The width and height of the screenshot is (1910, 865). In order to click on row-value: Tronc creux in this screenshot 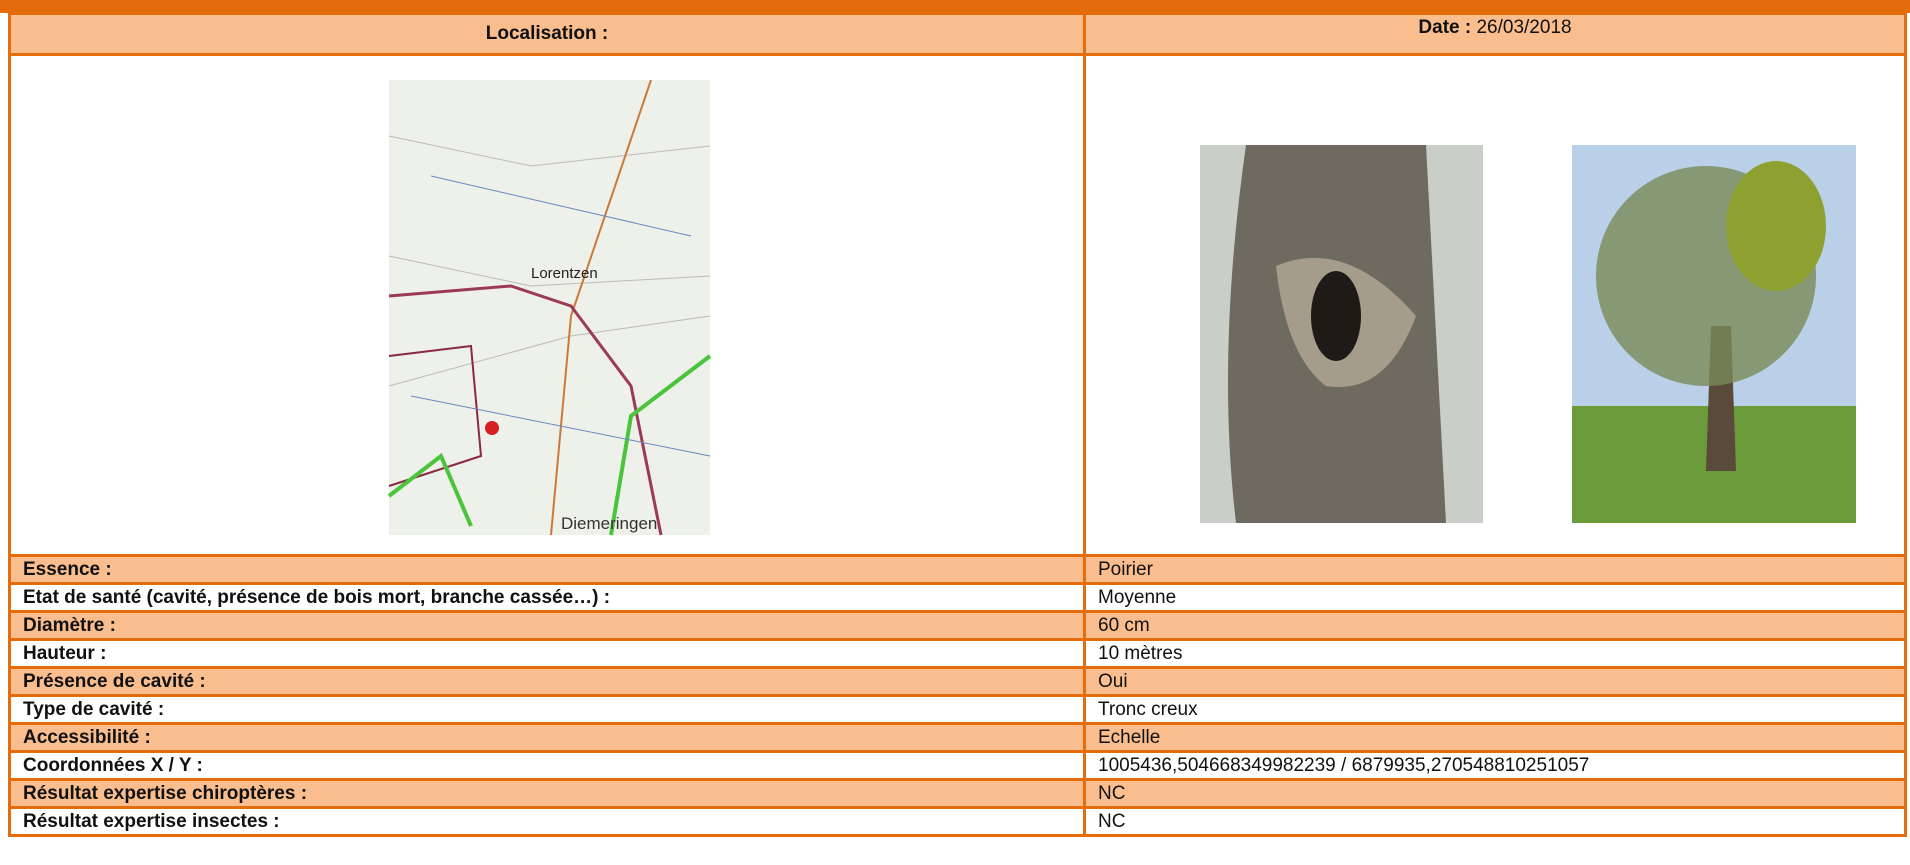, I will do `click(1495, 709)`.